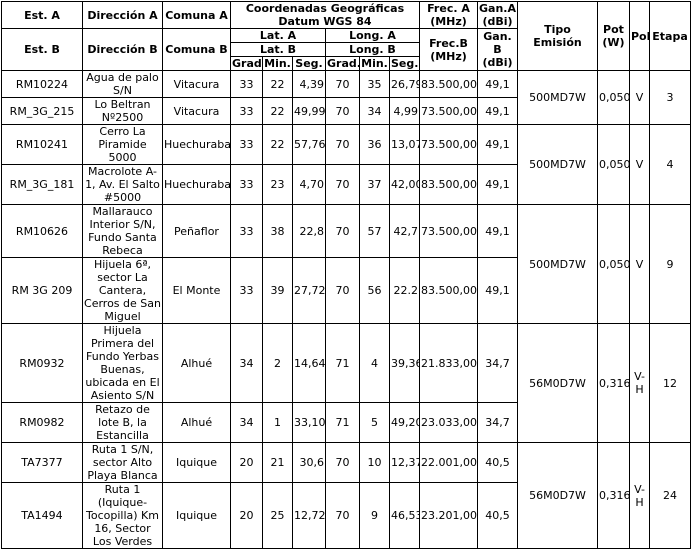 The width and height of the screenshot is (700, 550). What do you see at coordinates (404, 462) in the screenshot?
I see `table-cell: 12,37` at bounding box center [404, 462].